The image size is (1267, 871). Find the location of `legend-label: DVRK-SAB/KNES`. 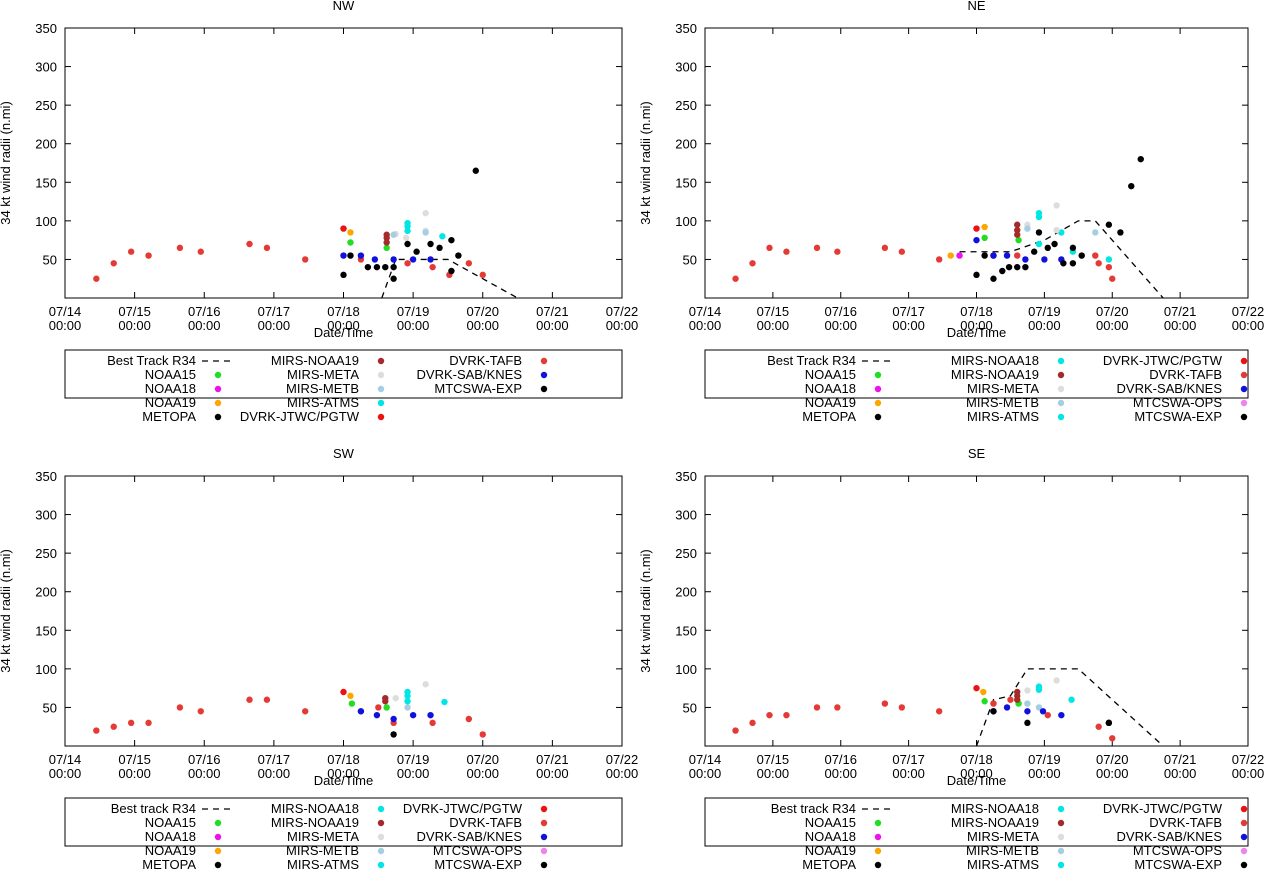

legend-label: DVRK-SAB/KNES is located at coordinates (1170, 388).